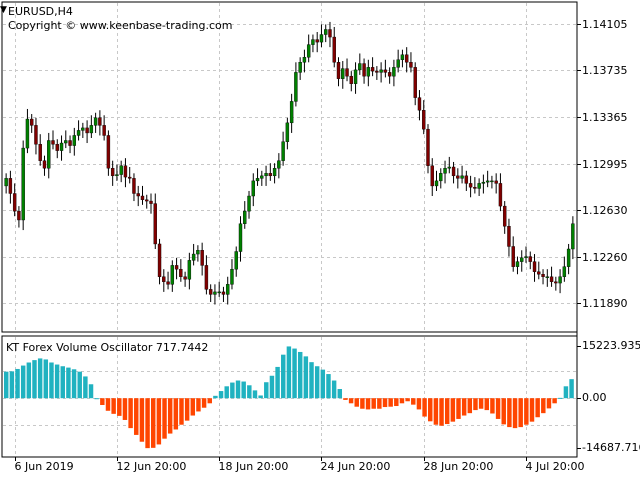 The height and width of the screenshot is (483, 640). What do you see at coordinates (555, 466) in the screenshot?
I see `time-tick-label: 4 Jul 20:00` at bounding box center [555, 466].